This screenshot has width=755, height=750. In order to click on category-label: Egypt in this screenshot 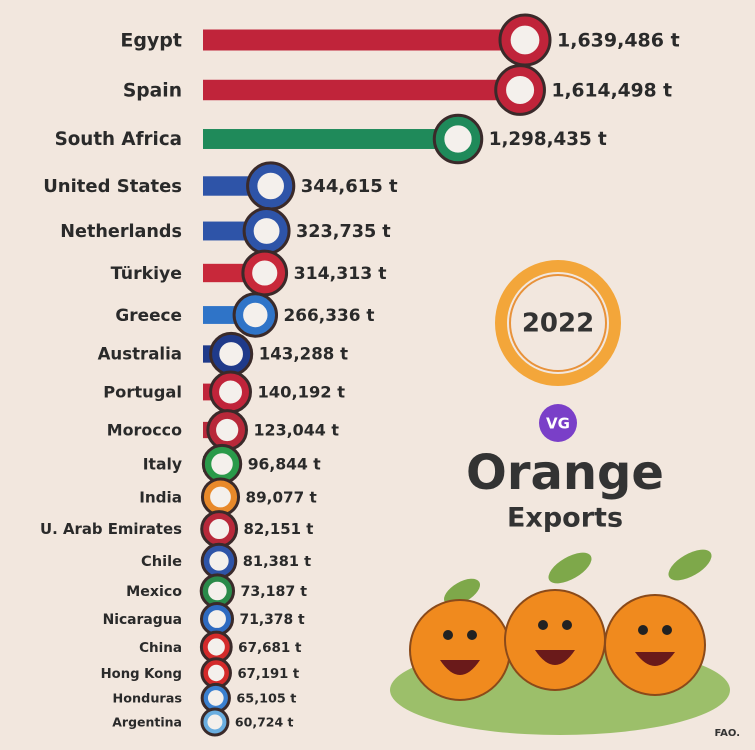, I will do `click(151, 41)`.